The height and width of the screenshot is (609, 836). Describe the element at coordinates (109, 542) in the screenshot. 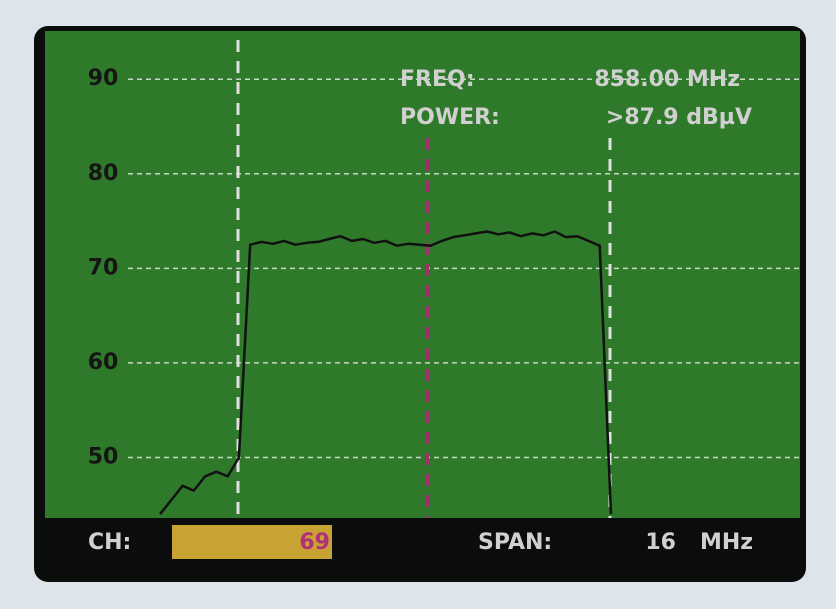

I see `ch-label: CH:` at that location.